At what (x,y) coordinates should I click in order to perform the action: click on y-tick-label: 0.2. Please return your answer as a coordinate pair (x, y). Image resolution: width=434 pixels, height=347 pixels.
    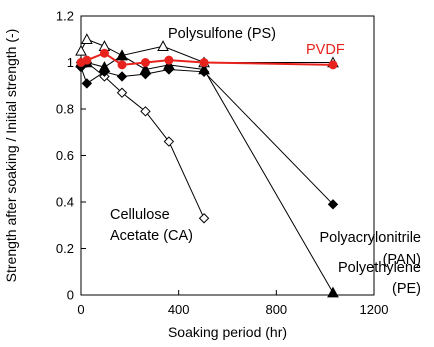
    Looking at the image, I should click on (65, 248).